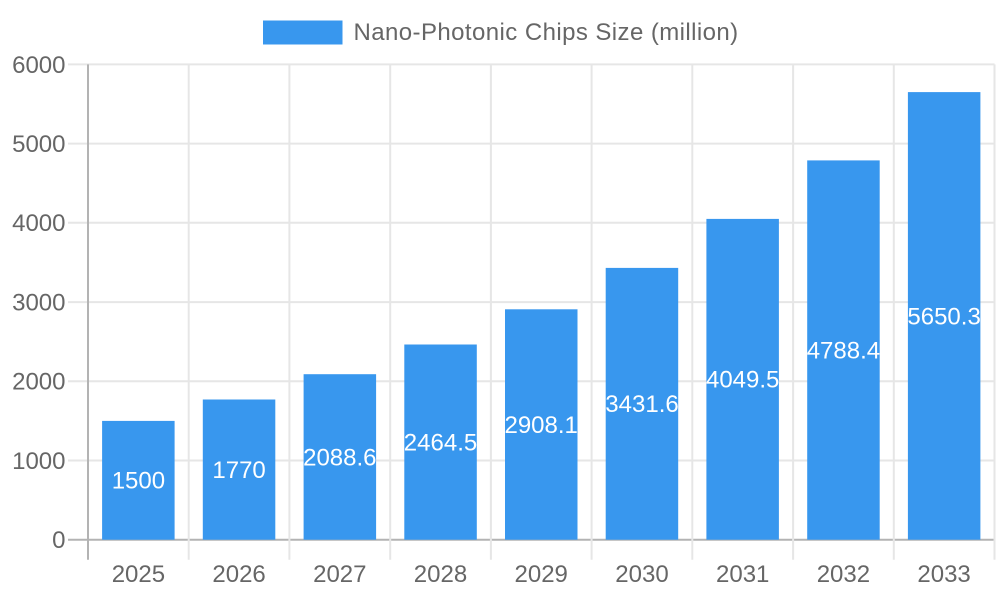 The image size is (1000, 600). What do you see at coordinates (641, 404) in the screenshot?
I see `svg-text: 3431.6` at bounding box center [641, 404].